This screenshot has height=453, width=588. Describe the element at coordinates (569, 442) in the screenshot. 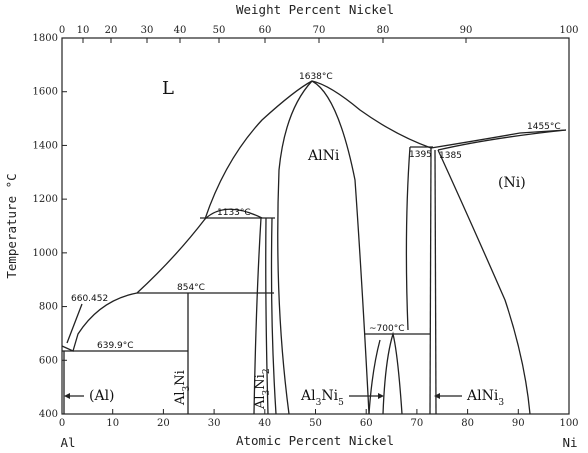

I see `right-element-label: Ni` at that location.